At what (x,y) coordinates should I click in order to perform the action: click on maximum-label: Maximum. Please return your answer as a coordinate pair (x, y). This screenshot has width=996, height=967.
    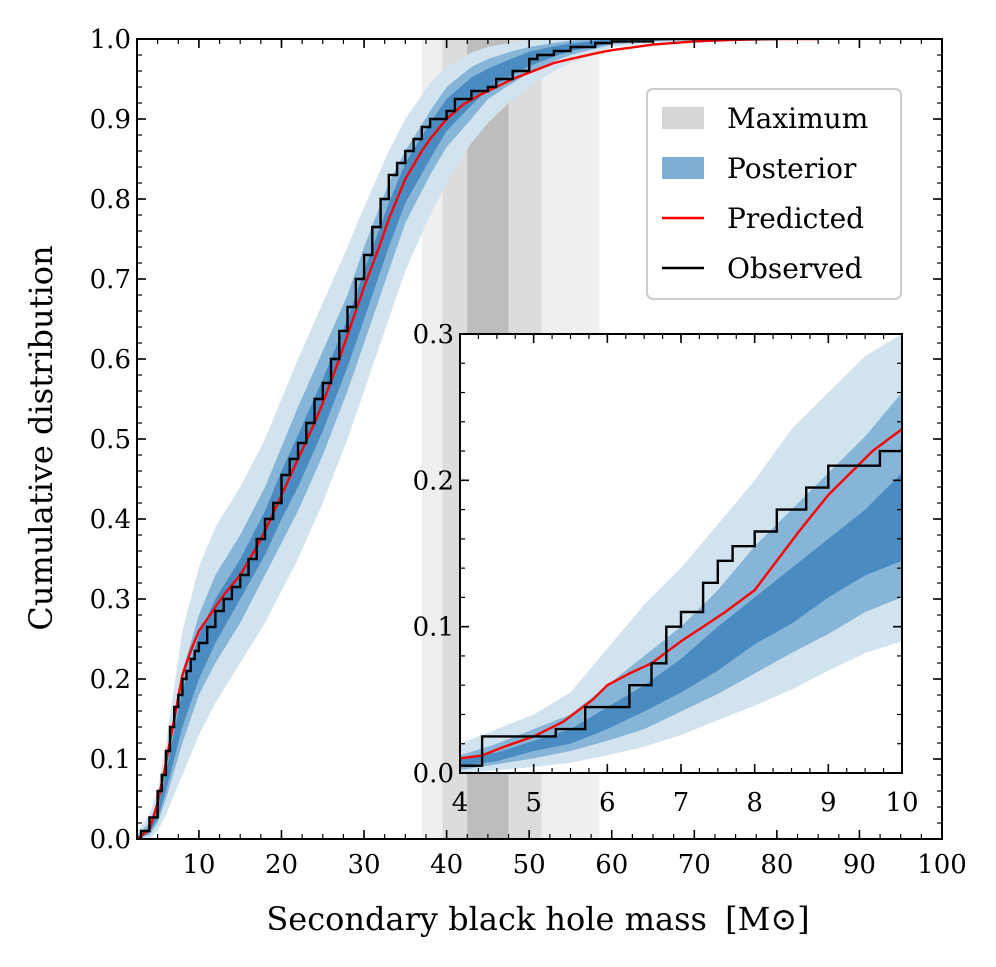
    Looking at the image, I should click on (797, 118).